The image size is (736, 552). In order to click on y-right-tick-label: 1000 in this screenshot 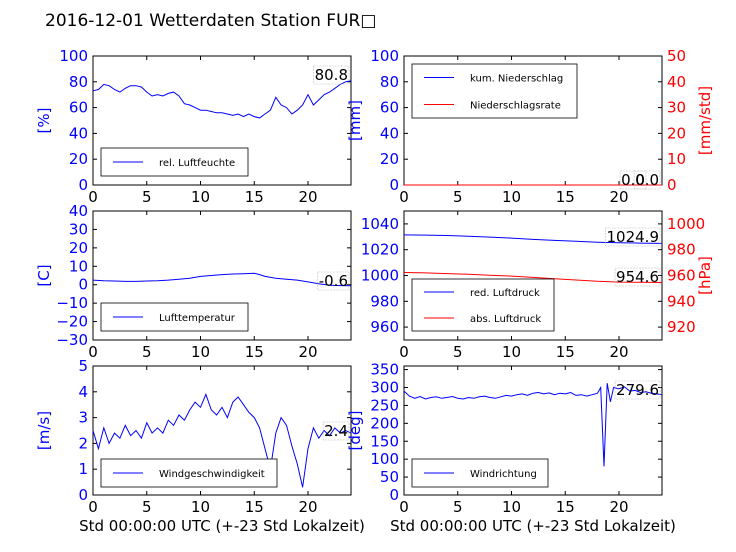, I will do `click(686, 224)`.